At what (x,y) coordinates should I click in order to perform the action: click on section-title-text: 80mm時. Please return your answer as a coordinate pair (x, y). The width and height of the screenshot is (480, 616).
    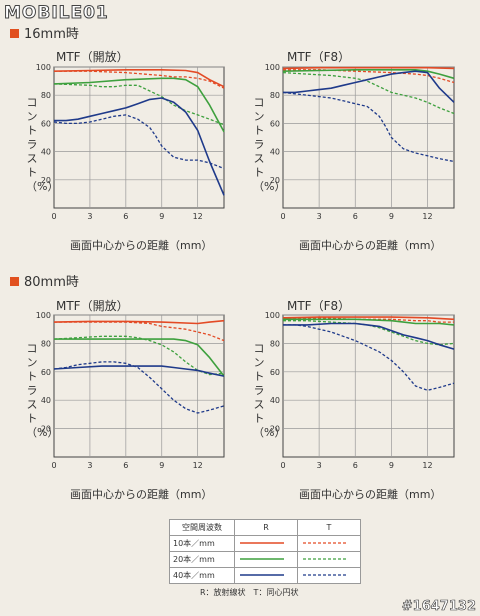
    Looking at the image, I should click on (51, 282).